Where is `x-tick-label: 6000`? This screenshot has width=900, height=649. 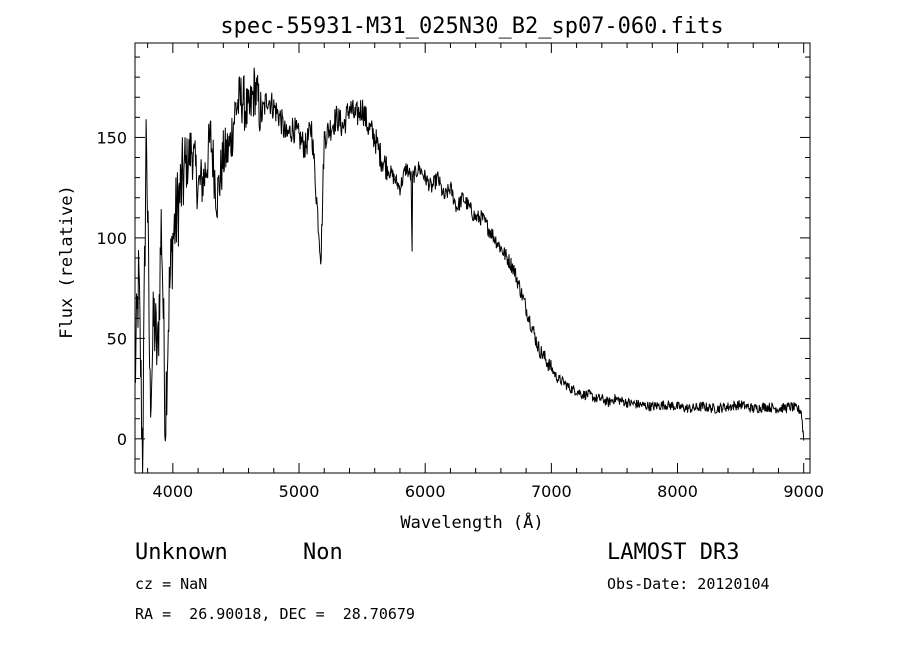 x-tick-label: 6000 is located at coordinates (425, 491).